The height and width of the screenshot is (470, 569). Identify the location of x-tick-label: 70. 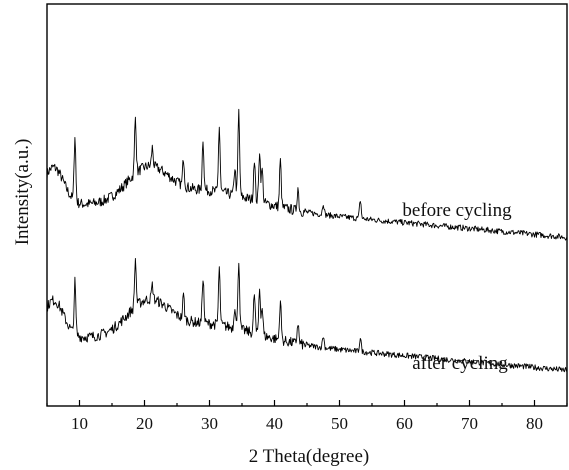
(469, 423).